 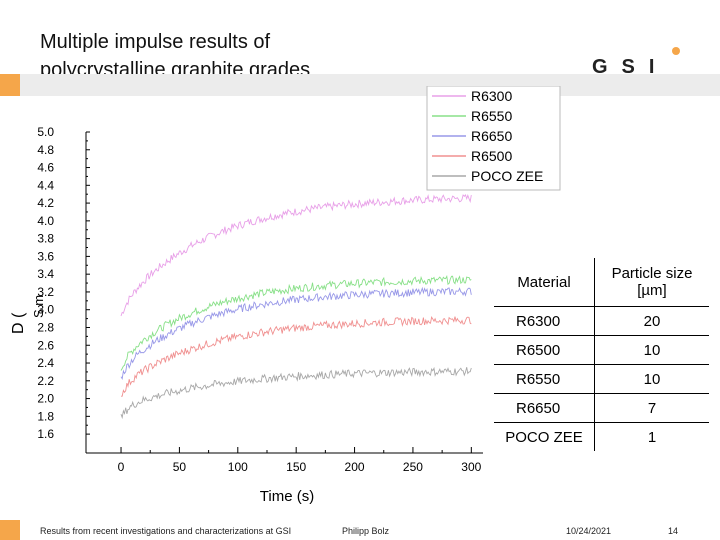 What do you see at coordinates (544, 436) in the screenshot?
I see `table-cell-material: POCO ZEE` at bounding box center [544, 436].